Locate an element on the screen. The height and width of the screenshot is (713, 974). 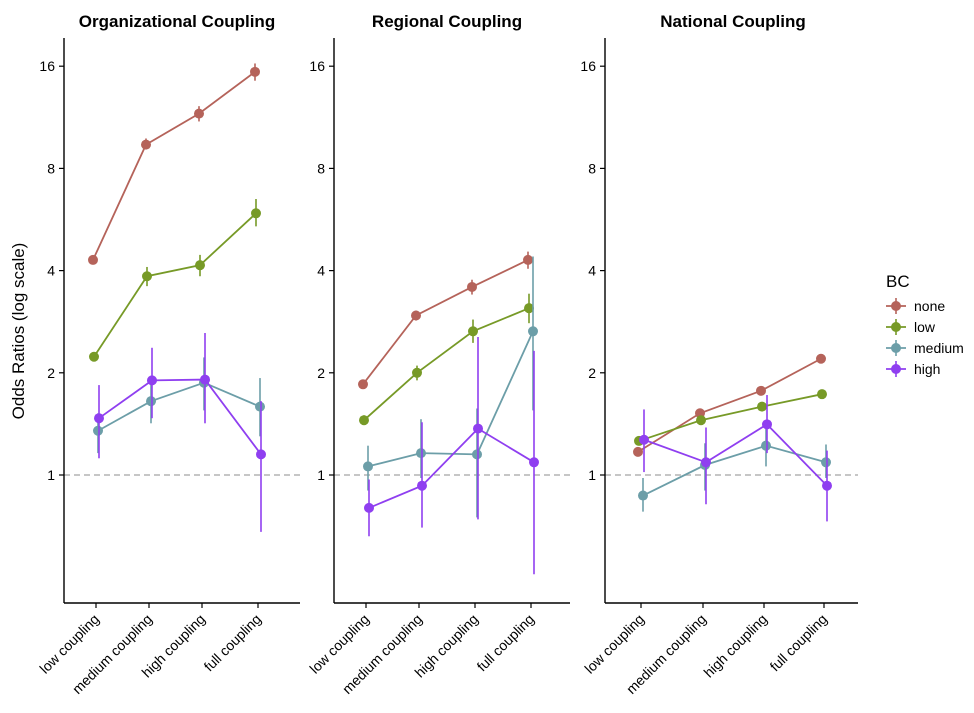
x-tick-label: high coupling is located at coordinates (735, 646).